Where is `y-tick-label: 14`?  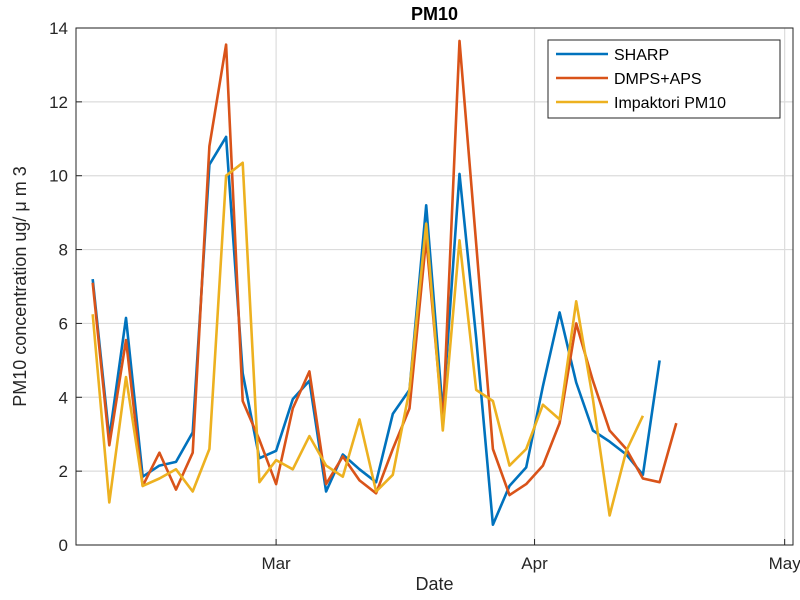
y-tick-label: 14 is located at coordinates (58, 28).